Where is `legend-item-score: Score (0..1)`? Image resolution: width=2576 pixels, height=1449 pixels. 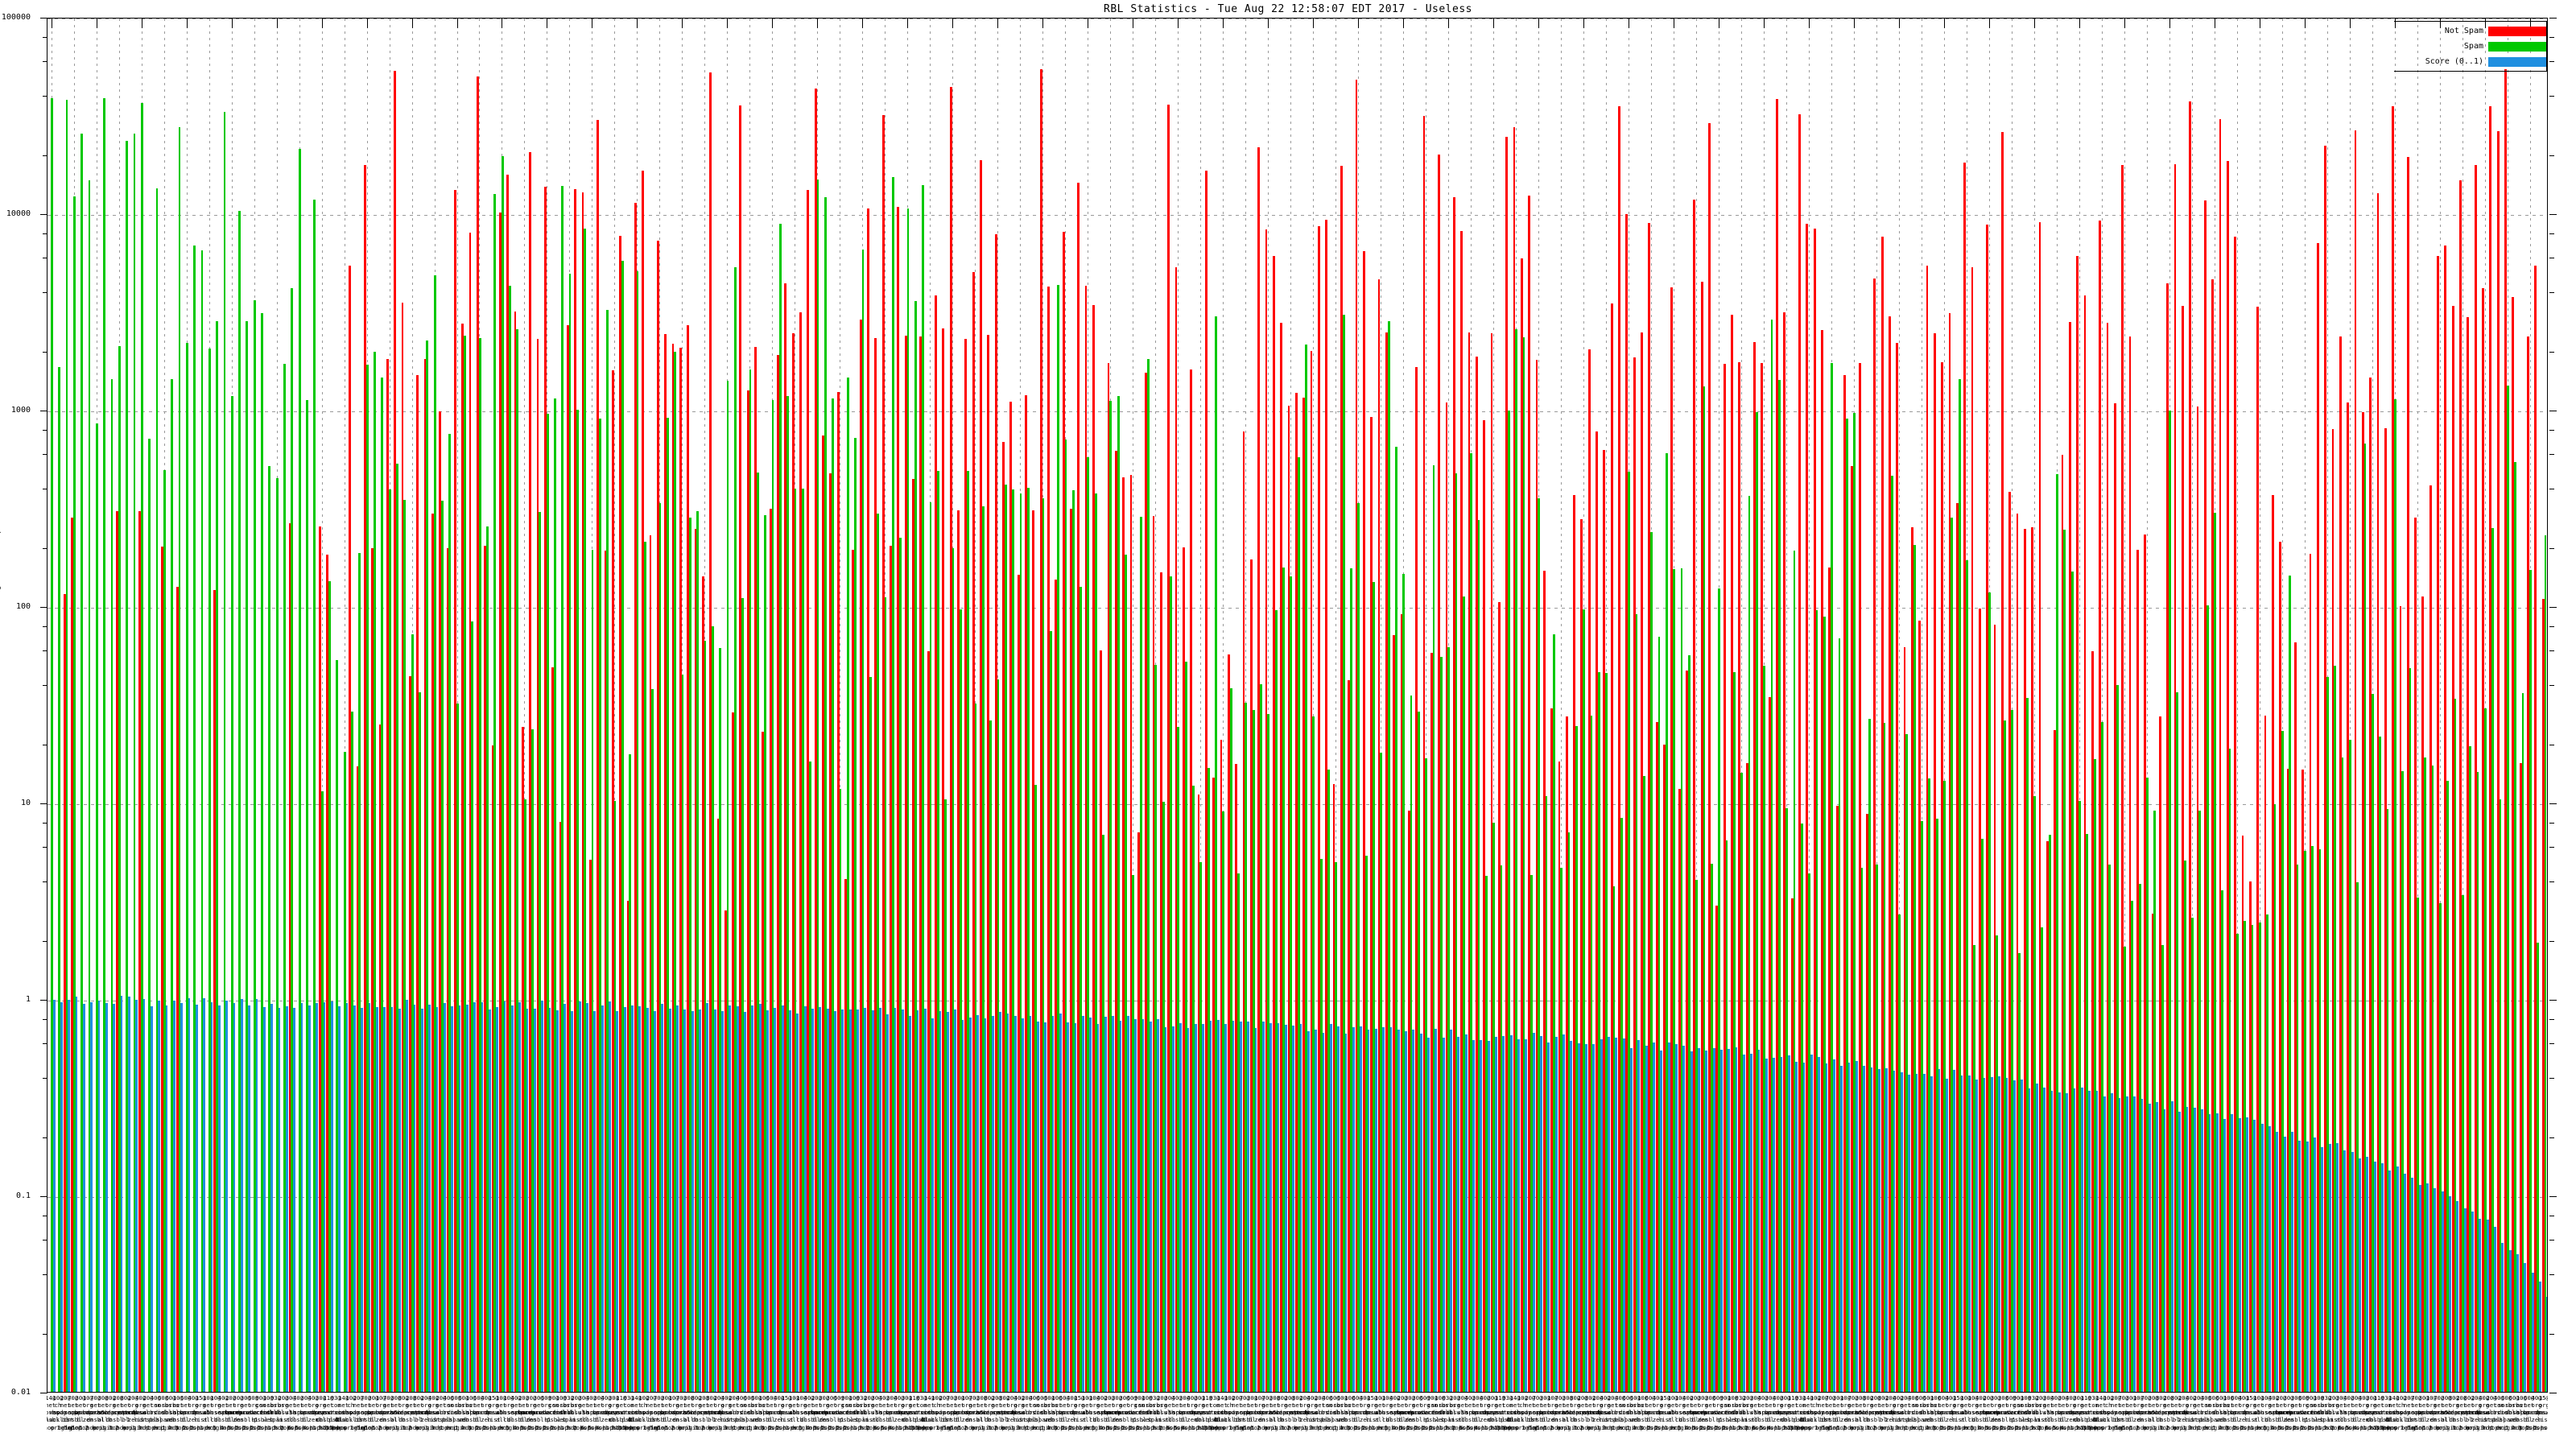
legend-item-score: Score (0..1) is located at coordinates (2470, 61).